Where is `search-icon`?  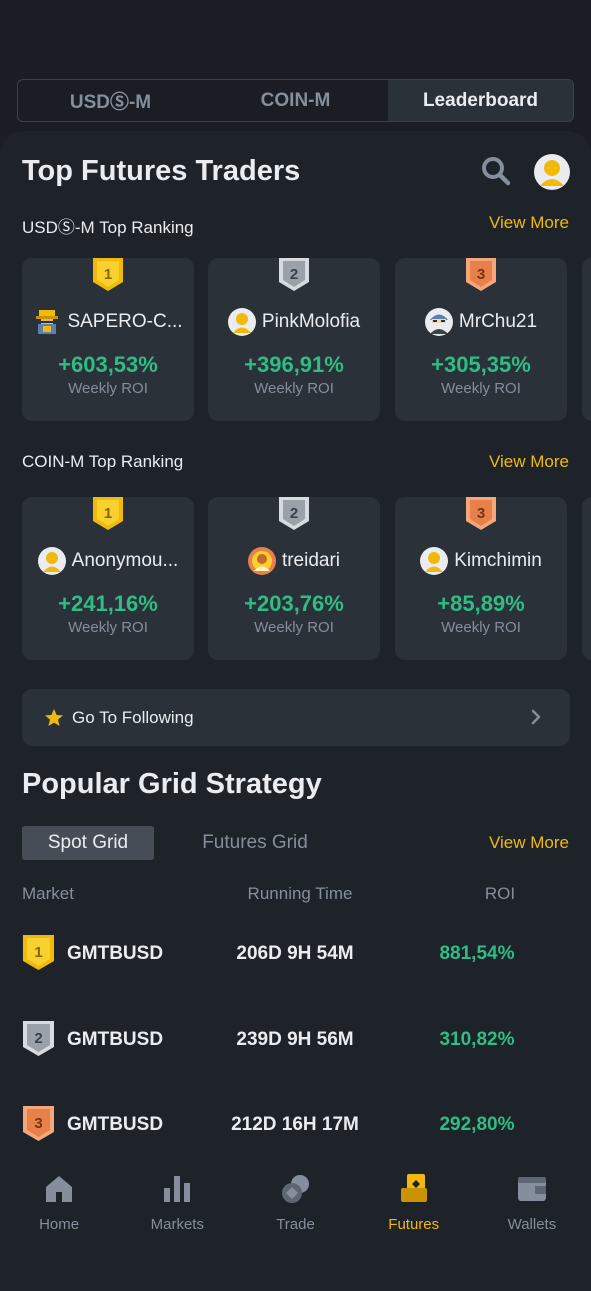
search-icon is located at coordinates (496, 171).